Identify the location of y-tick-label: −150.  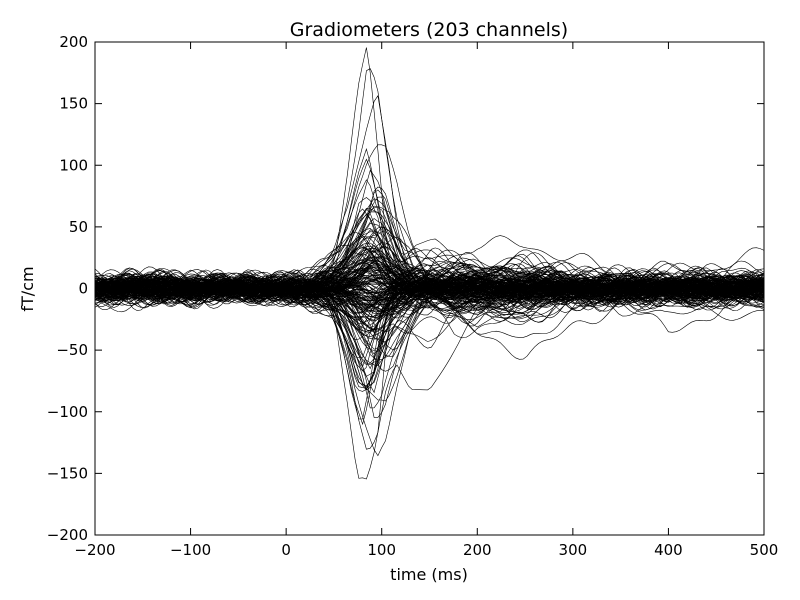
(67, 473).